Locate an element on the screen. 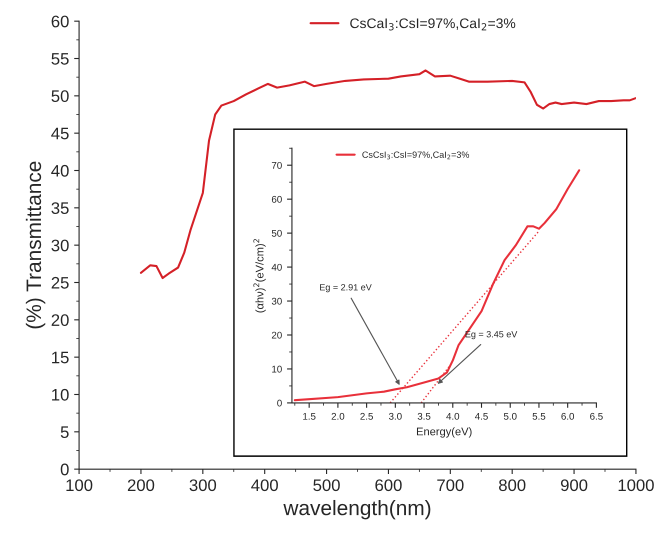 This screenshot has width=659, height=543. y-tick-label: 25 is located at coordinates (60, 282).